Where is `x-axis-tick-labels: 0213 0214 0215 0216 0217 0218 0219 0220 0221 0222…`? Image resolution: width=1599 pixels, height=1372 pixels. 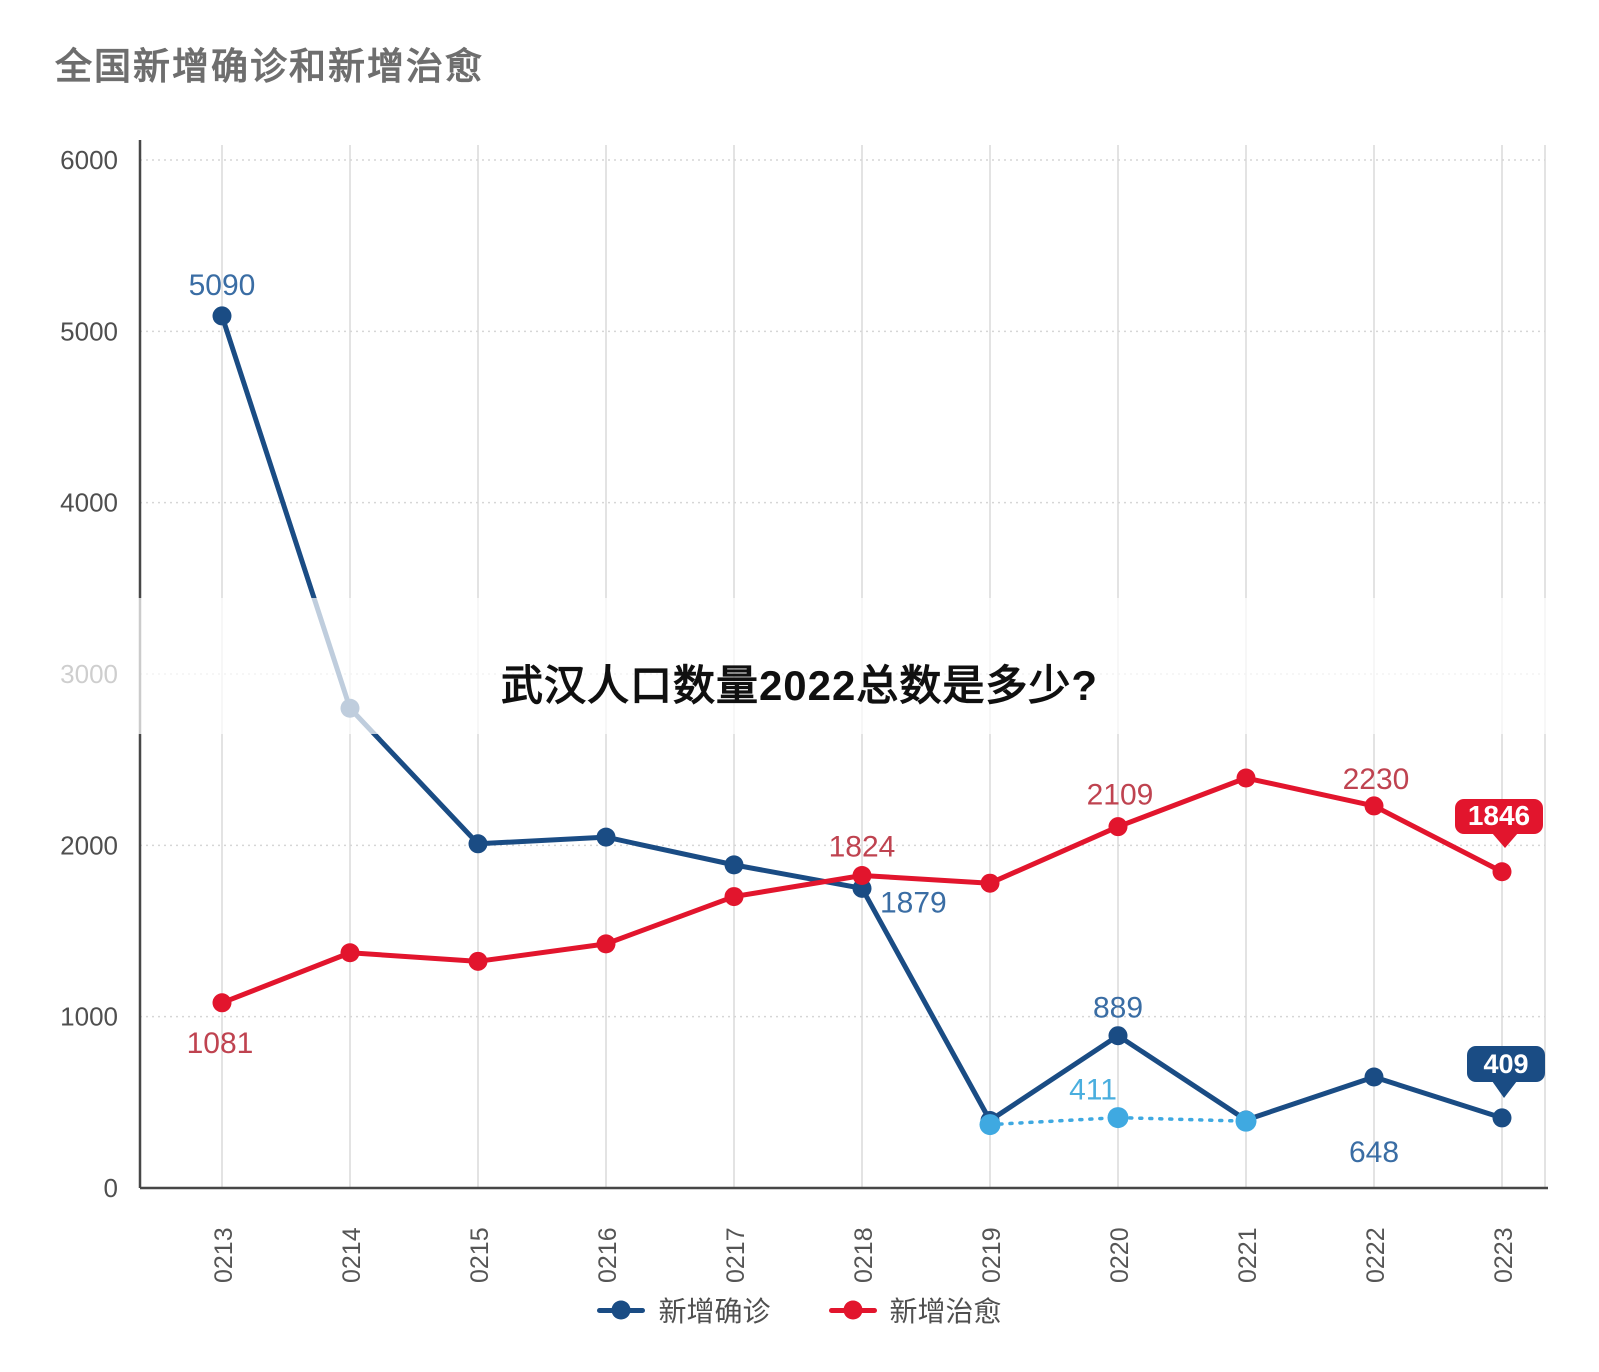
x-axis-tick-labels: 0213 0214 0215 0216 0217 0218 0219 0220 0221 0222… is located at coordinates (864, 1255).